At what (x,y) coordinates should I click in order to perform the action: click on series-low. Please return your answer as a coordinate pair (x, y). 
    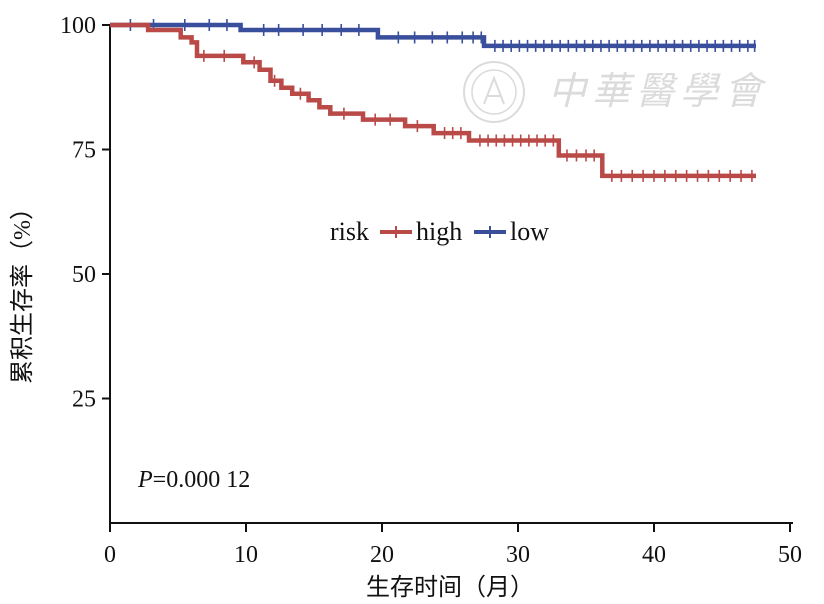
    Looking at the image, I should click on (433, 35).